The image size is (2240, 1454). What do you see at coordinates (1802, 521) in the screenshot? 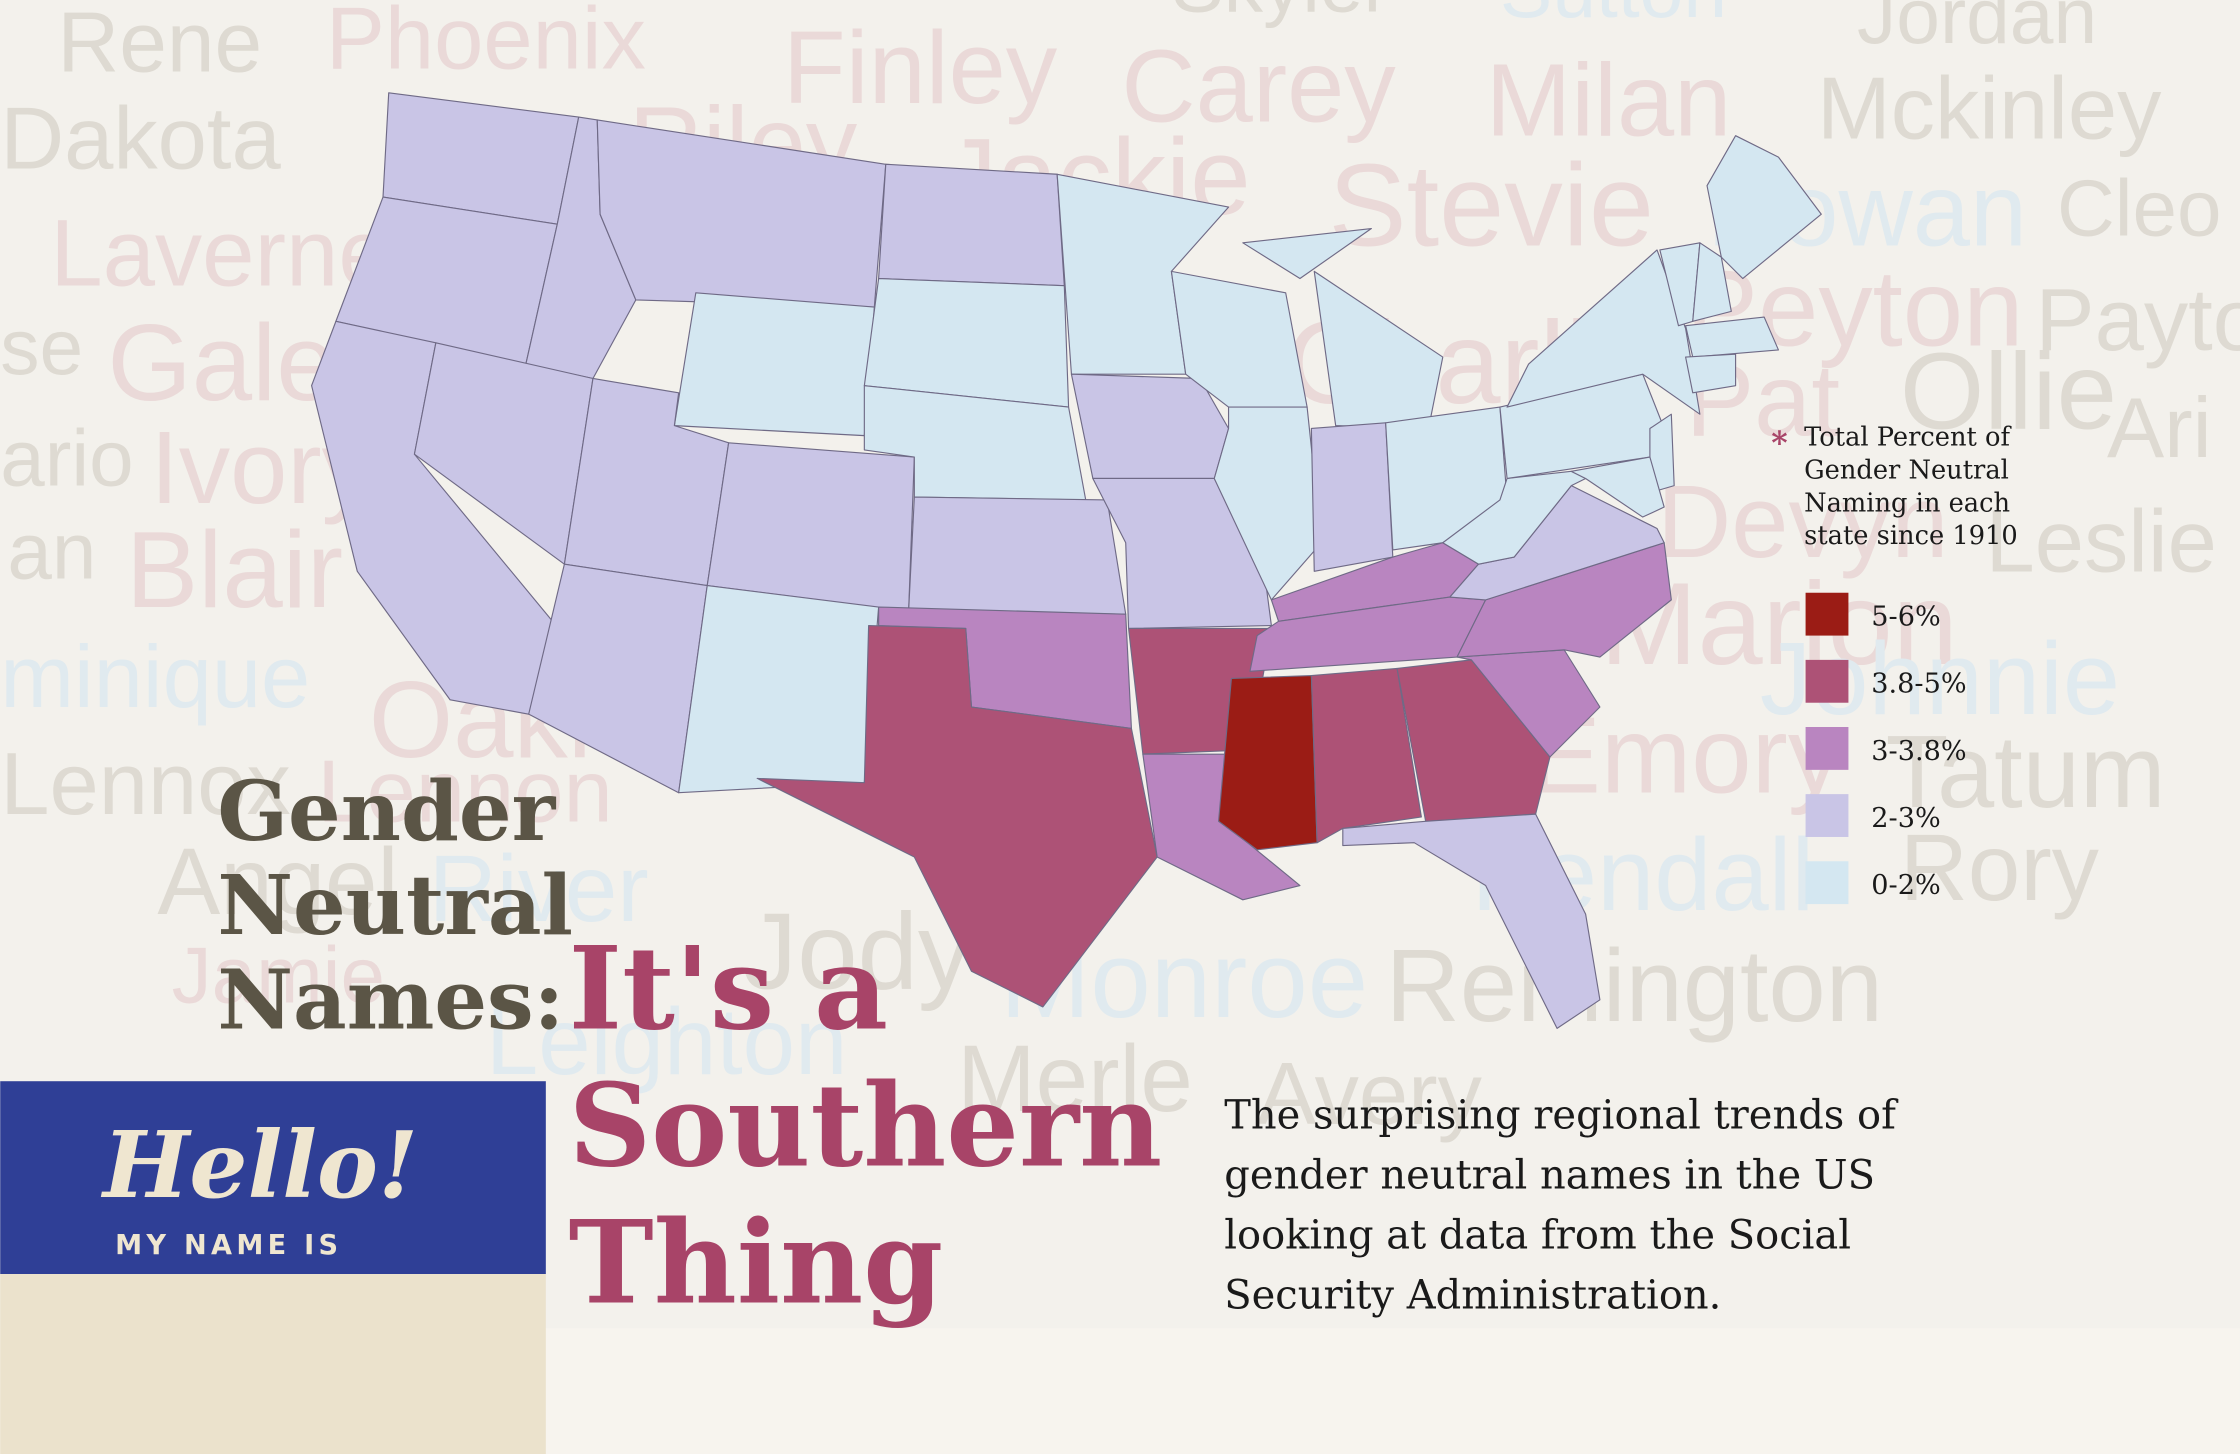
I see `background-name: Devyn` at bounding box center [1802, 521].